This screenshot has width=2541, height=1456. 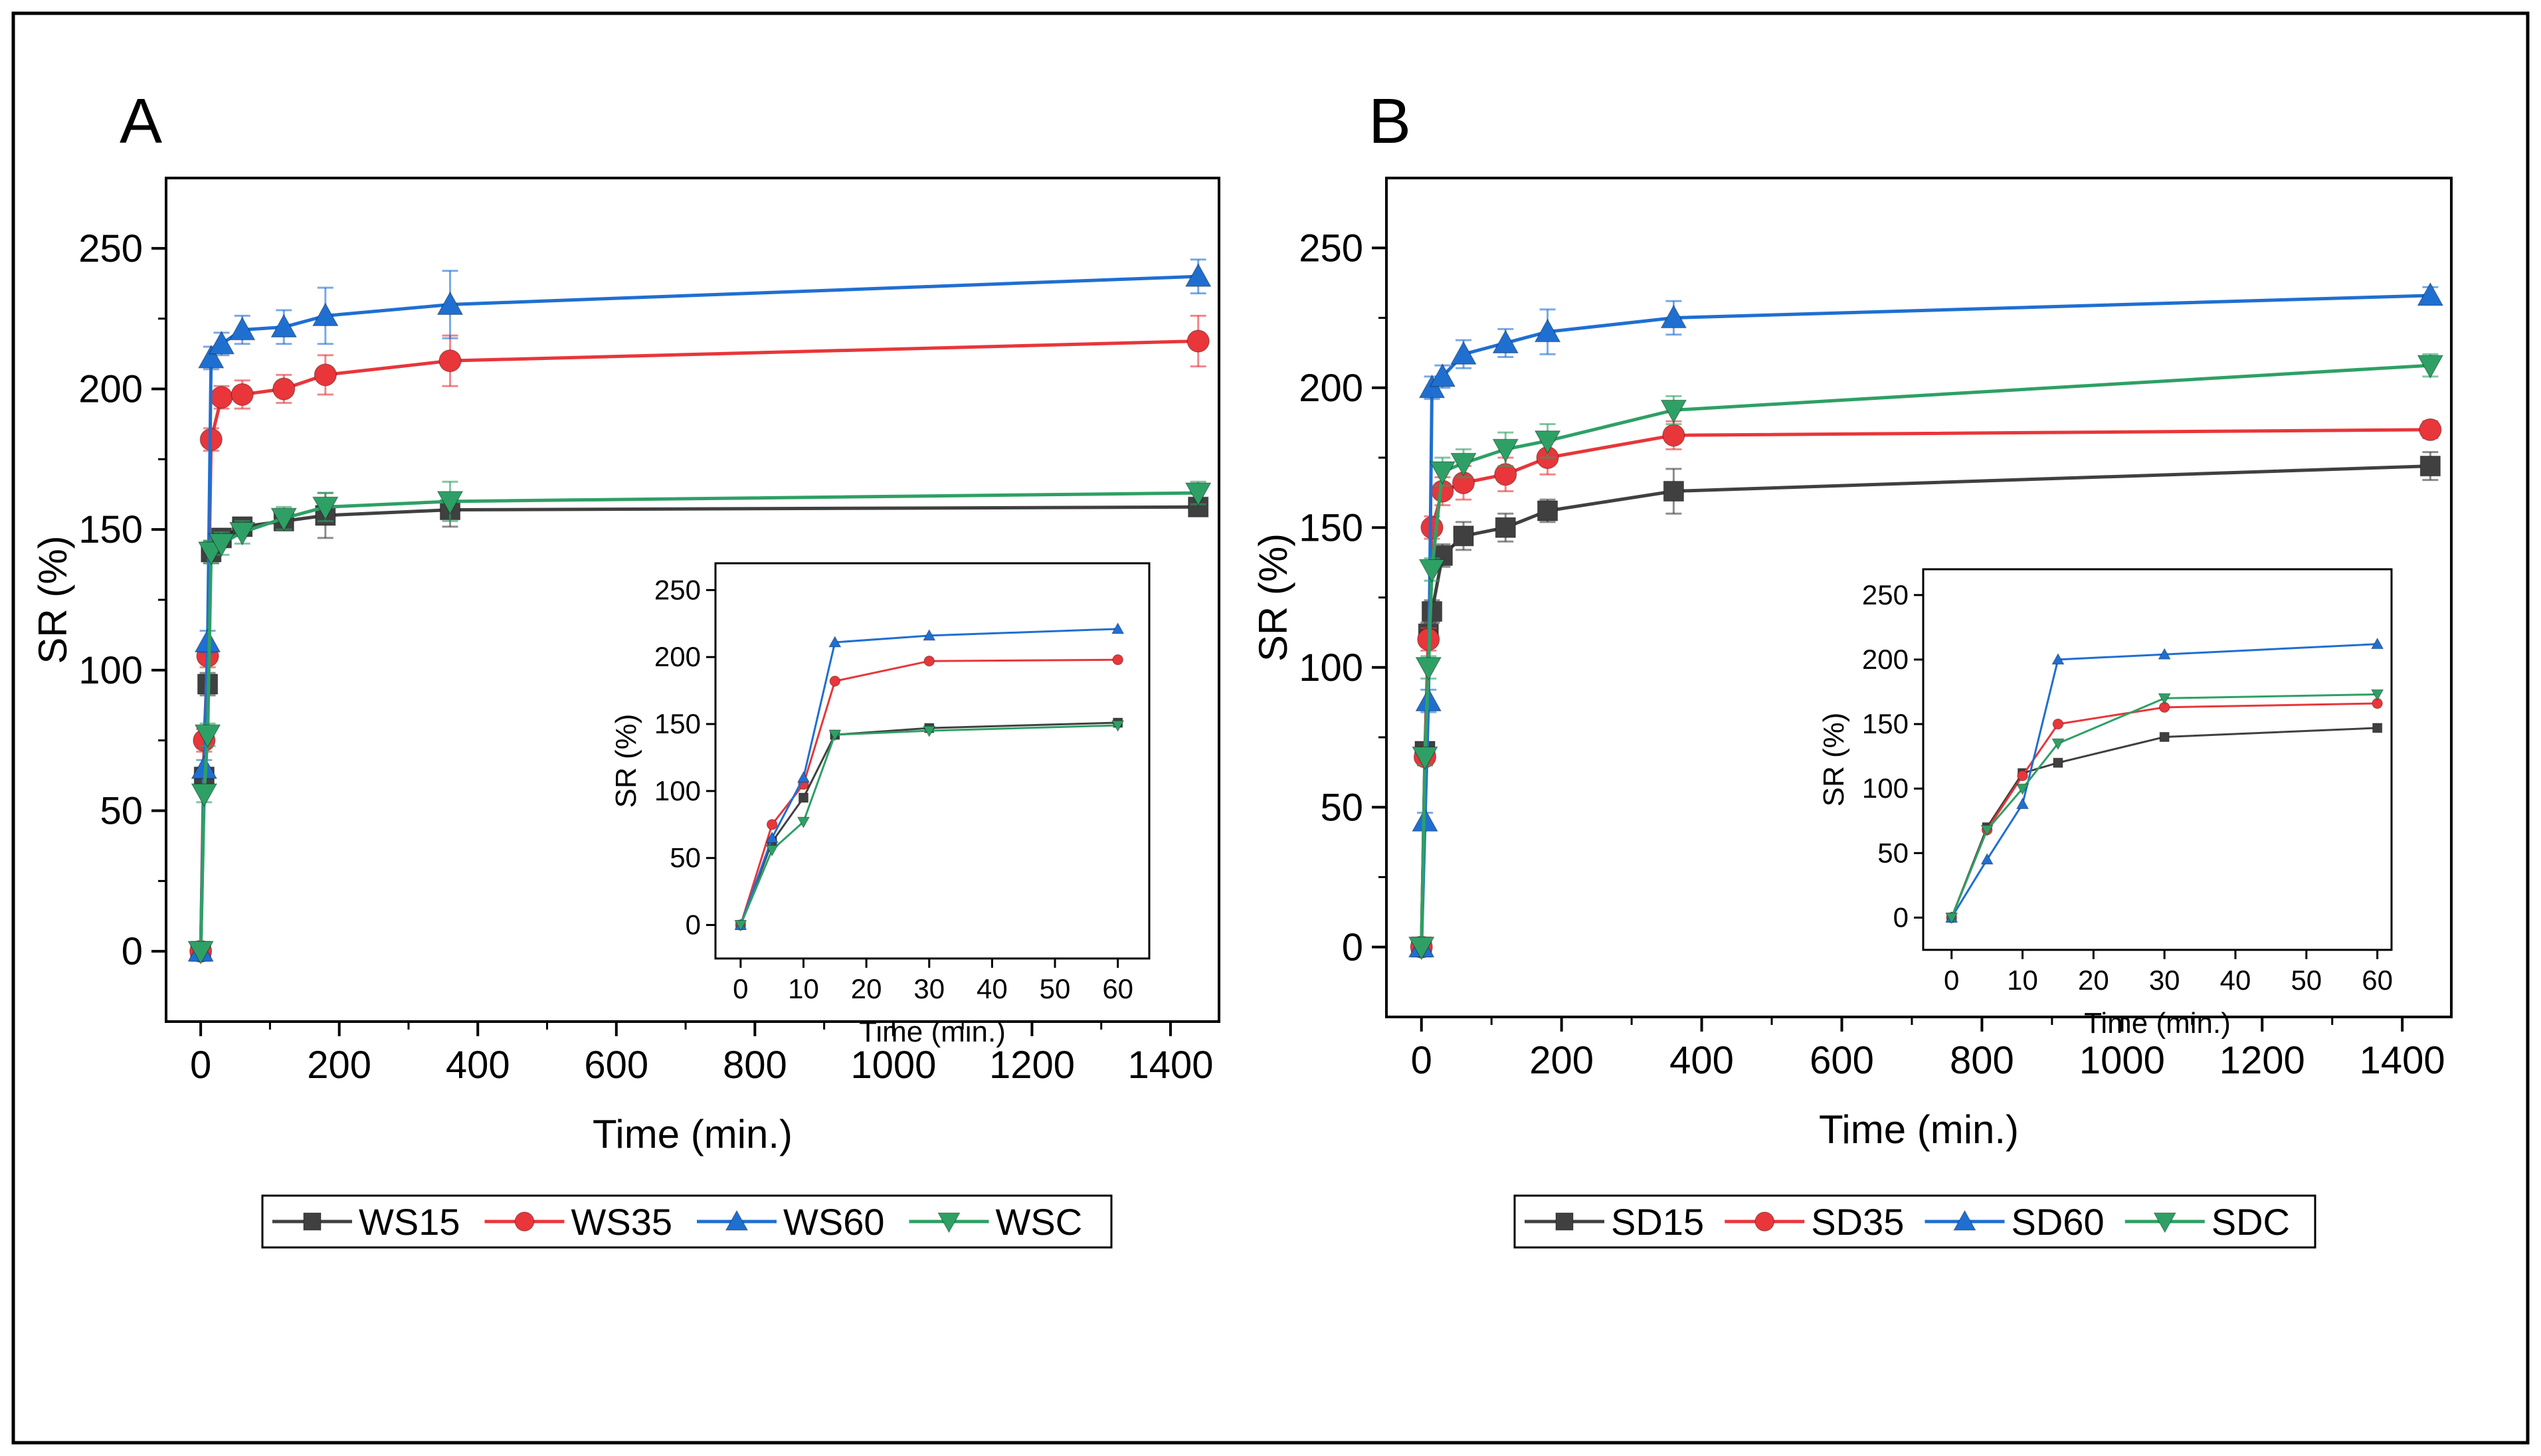 I want to click on legend-label: WS35, so click(x=622, y=1222).